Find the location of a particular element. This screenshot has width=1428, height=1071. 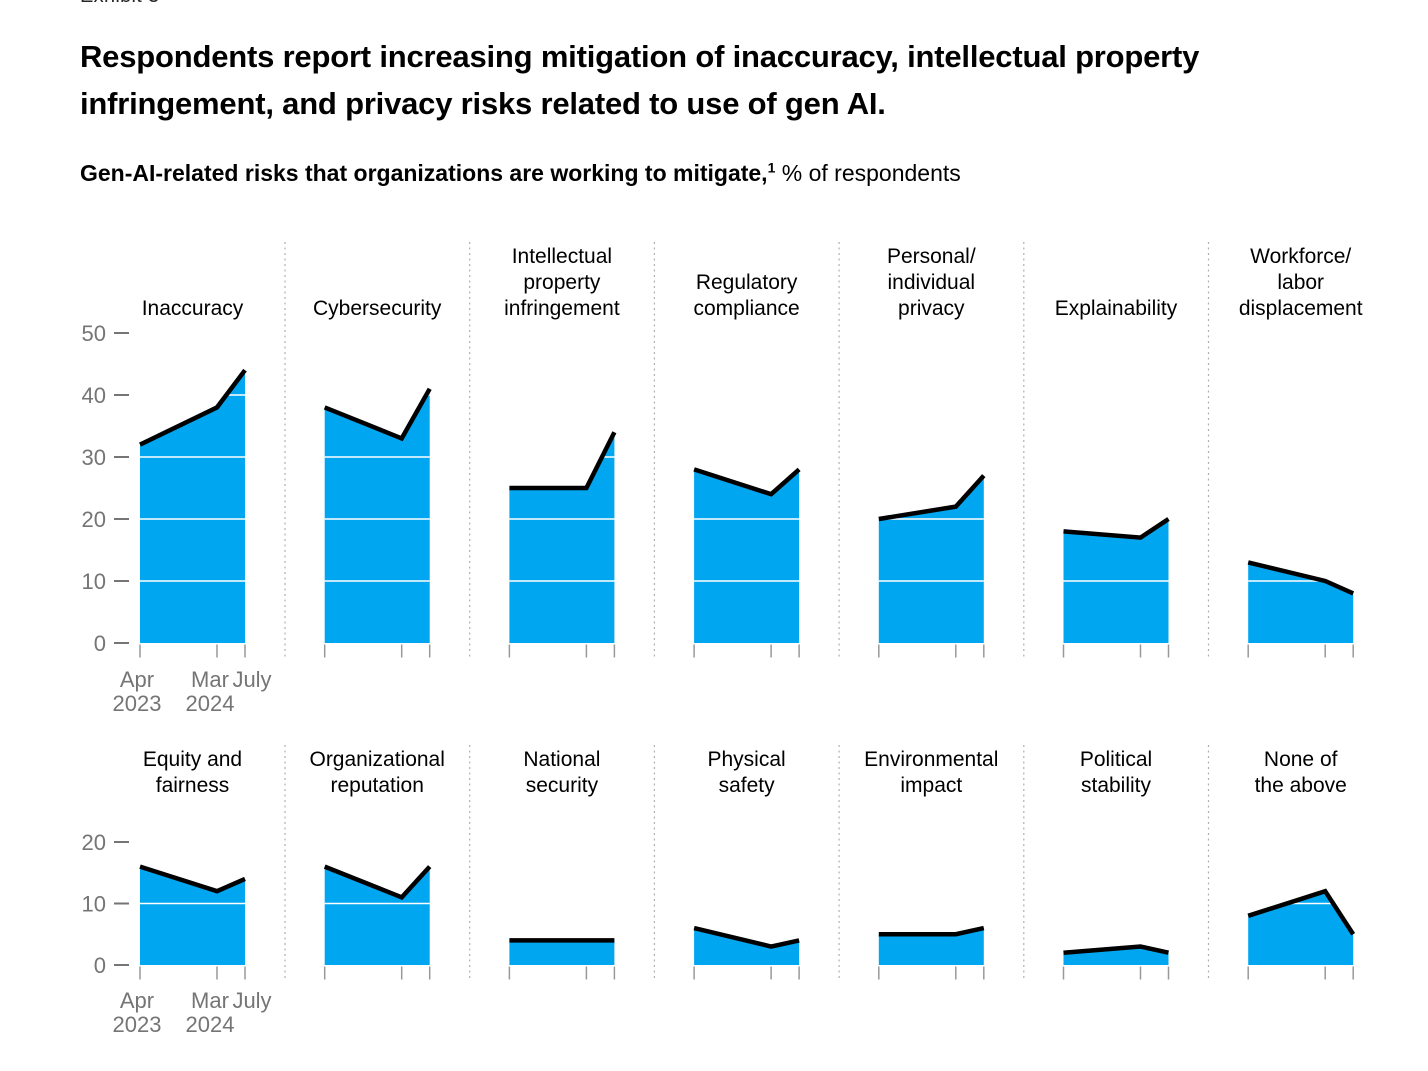

mini-chart-title-line: privacy is located at coordinates (931, 308).